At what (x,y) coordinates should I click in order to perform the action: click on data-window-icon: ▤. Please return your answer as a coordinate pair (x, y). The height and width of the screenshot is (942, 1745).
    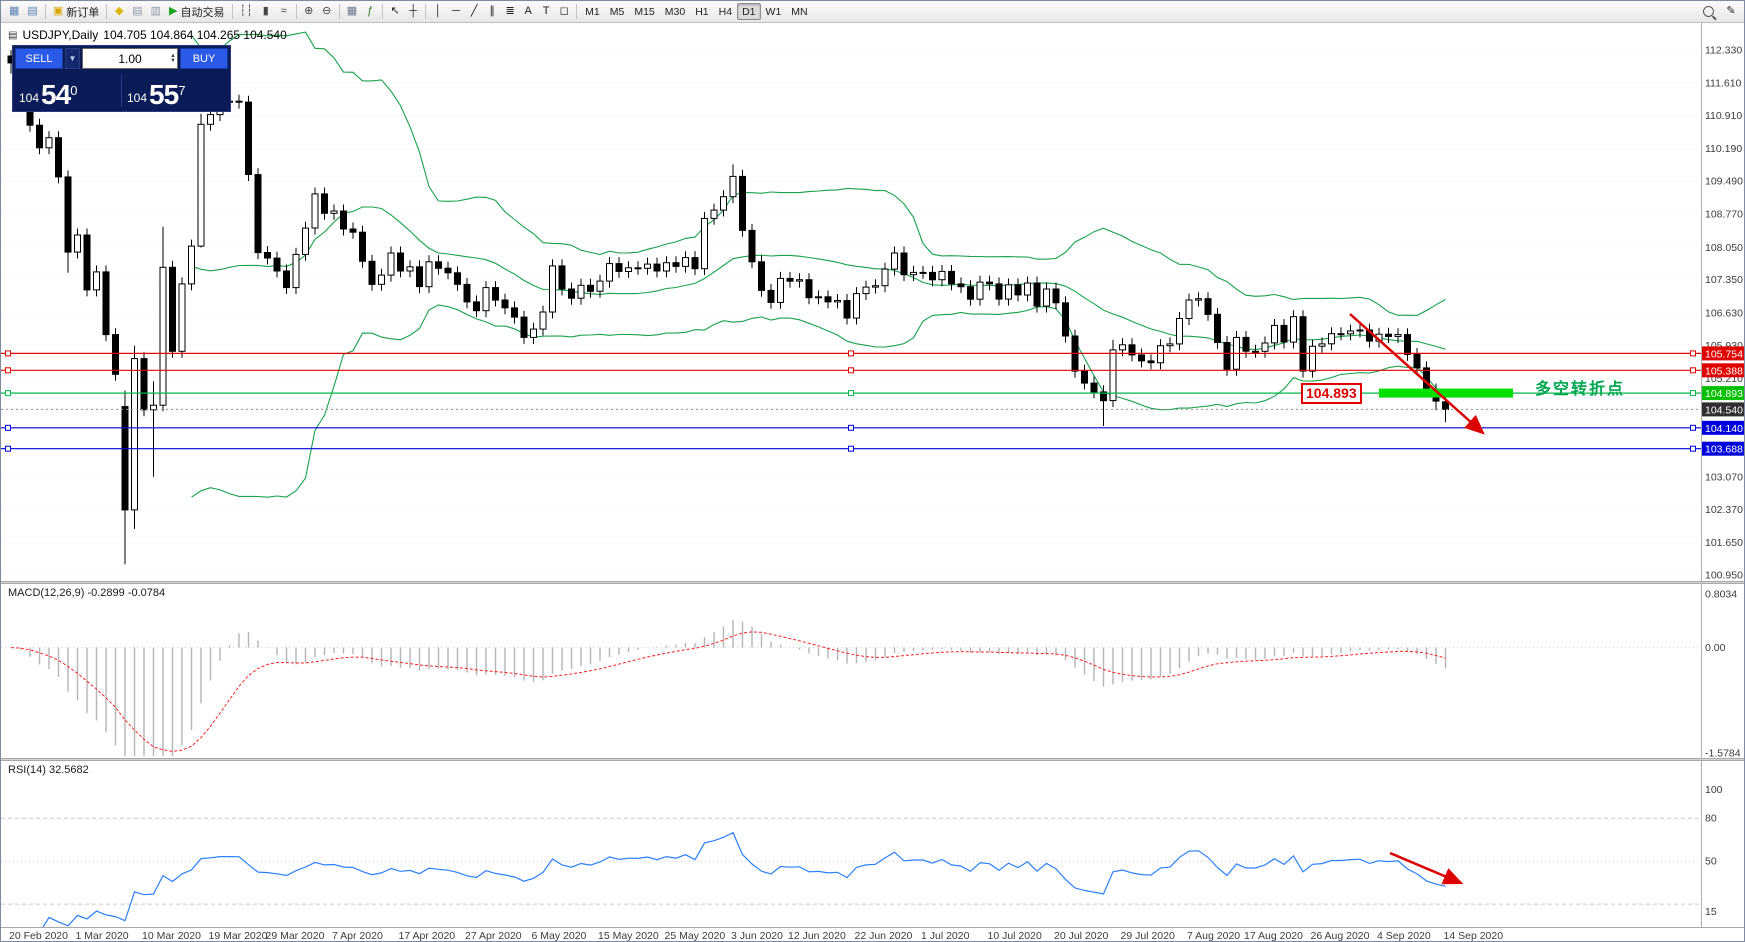
    Looking at the image, I should click on (137, 11).